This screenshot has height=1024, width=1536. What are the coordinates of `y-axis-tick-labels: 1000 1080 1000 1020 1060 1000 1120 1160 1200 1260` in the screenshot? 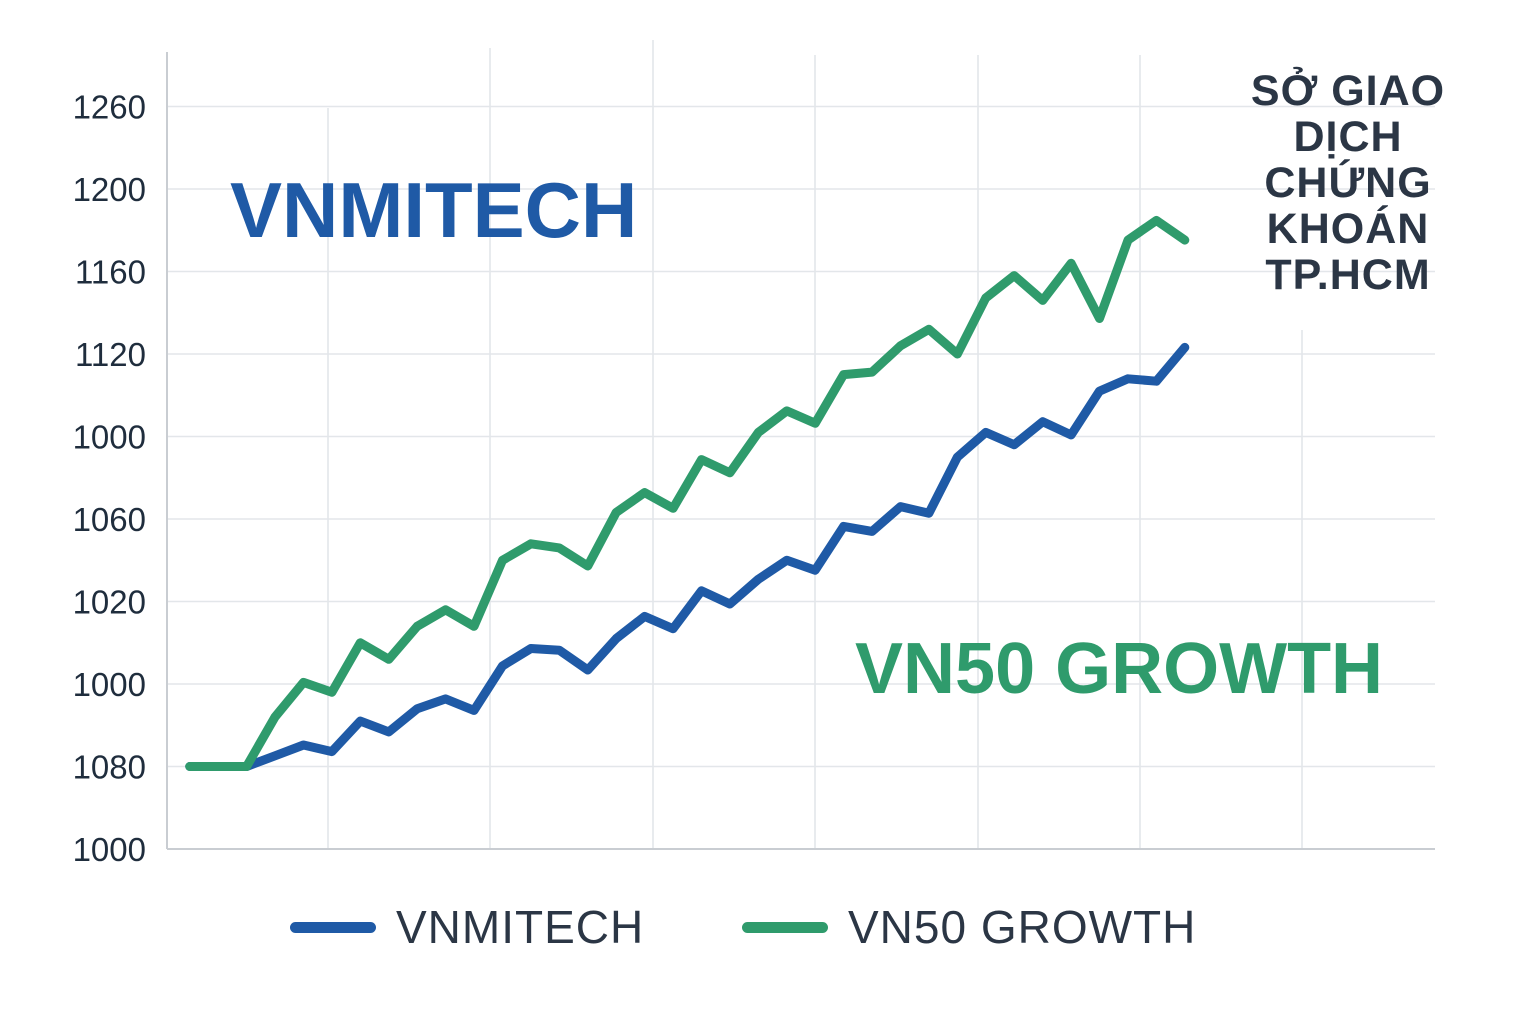 It's located at (109, 479).